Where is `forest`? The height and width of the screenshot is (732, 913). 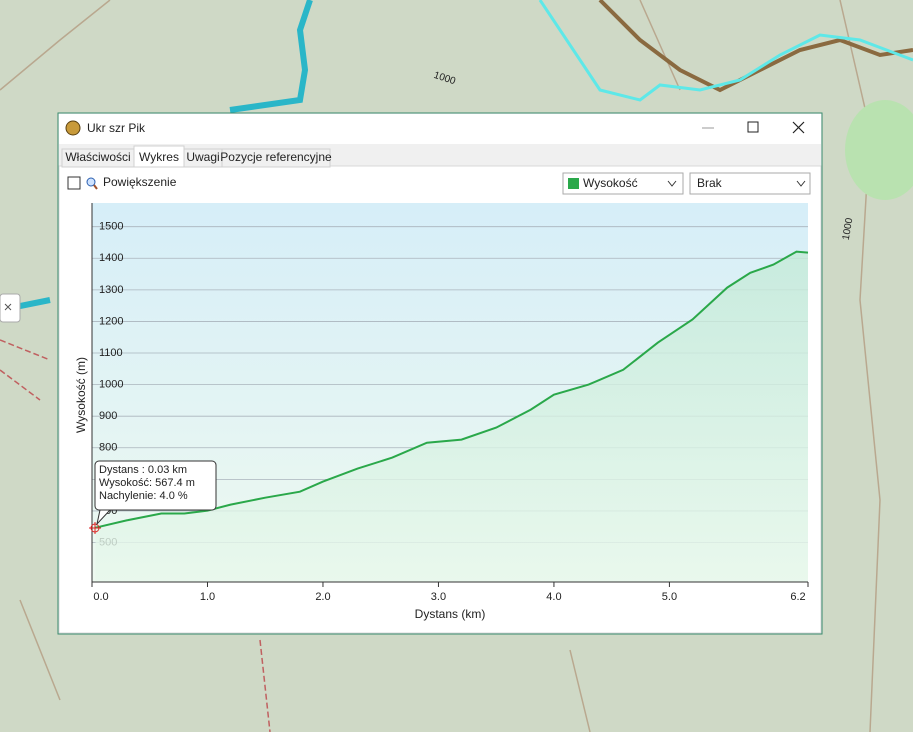
forest is located at coordinates (879, 150).